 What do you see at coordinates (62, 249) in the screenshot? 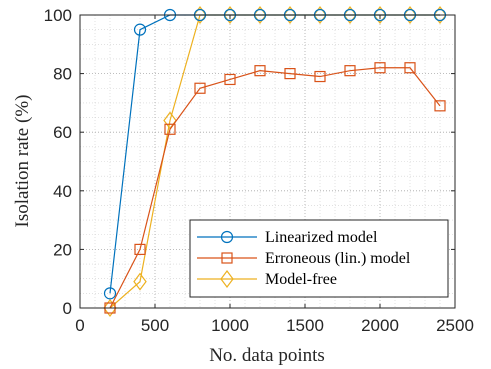
I see `y-tick-label: 20` at bounding box center [62, 249].